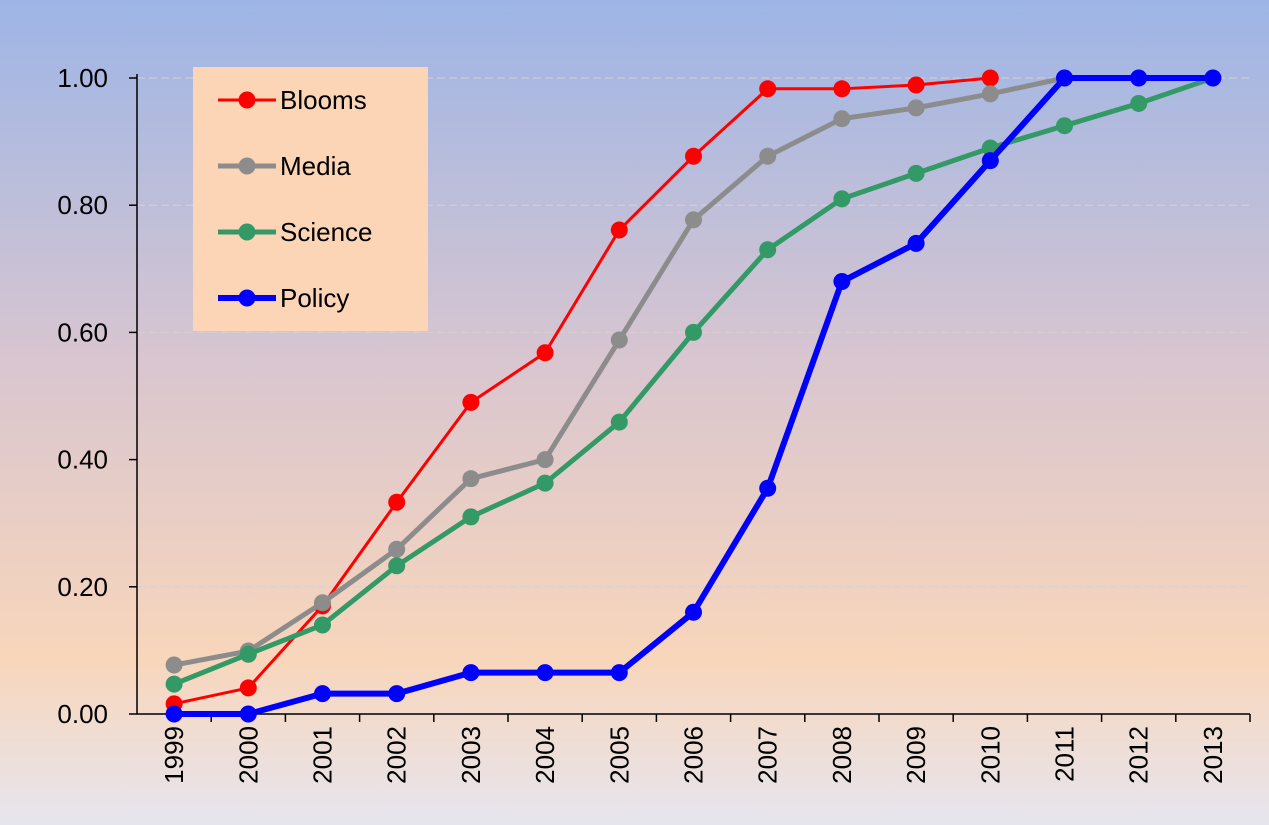  I want to click on x-tick-label: 2002, so click(397, 755).